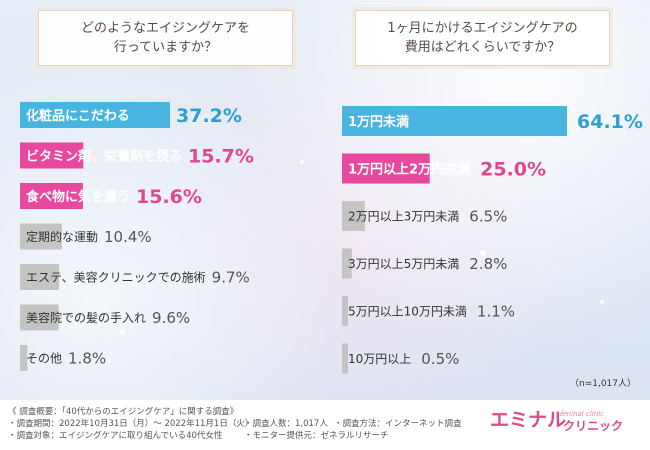 The height and width of the screenshot is (450, 650). I want to click on value-label: 9.7%, so click(231, 278).